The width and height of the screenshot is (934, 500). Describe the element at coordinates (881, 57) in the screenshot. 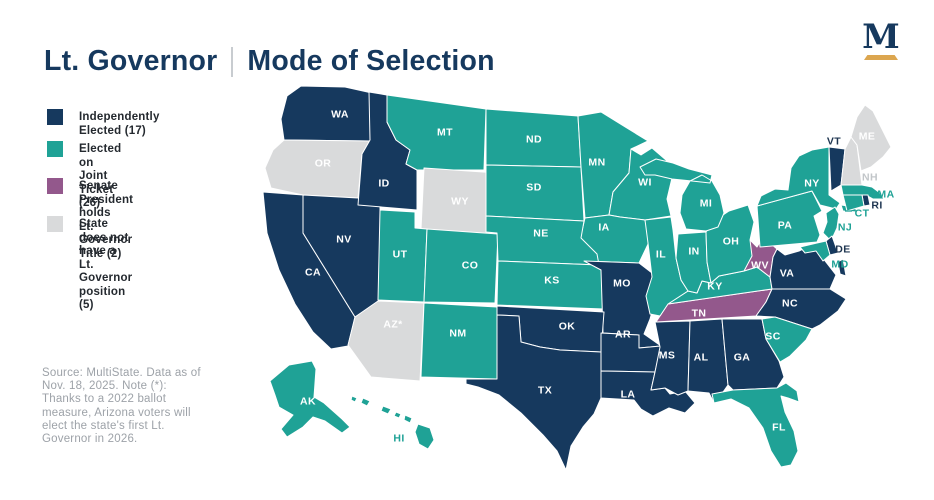

I see `logo-gold-bar-icon` at that location.